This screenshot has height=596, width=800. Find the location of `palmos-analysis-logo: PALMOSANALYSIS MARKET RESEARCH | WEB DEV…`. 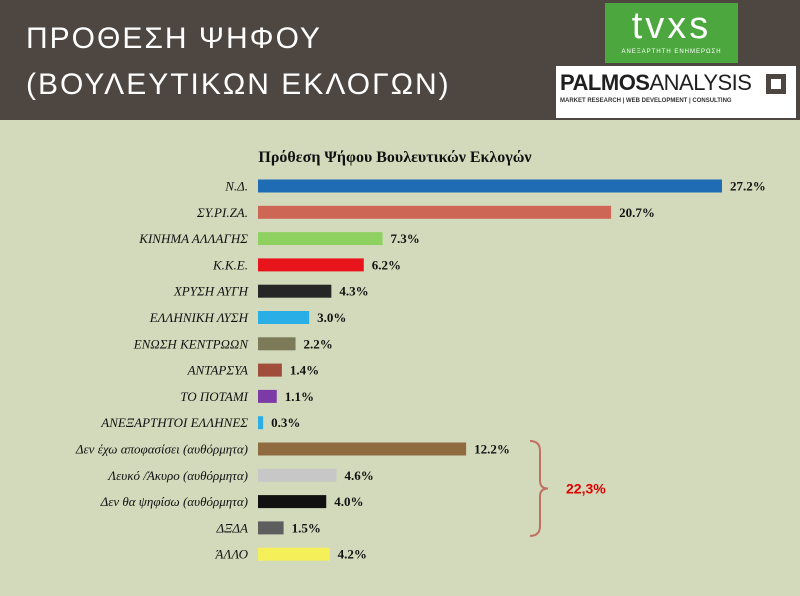

palmos-analysis-logo: PALMOSANALYSIS MARKET RESEARCH | WEB DEV… is located at coordinates (676, 92).